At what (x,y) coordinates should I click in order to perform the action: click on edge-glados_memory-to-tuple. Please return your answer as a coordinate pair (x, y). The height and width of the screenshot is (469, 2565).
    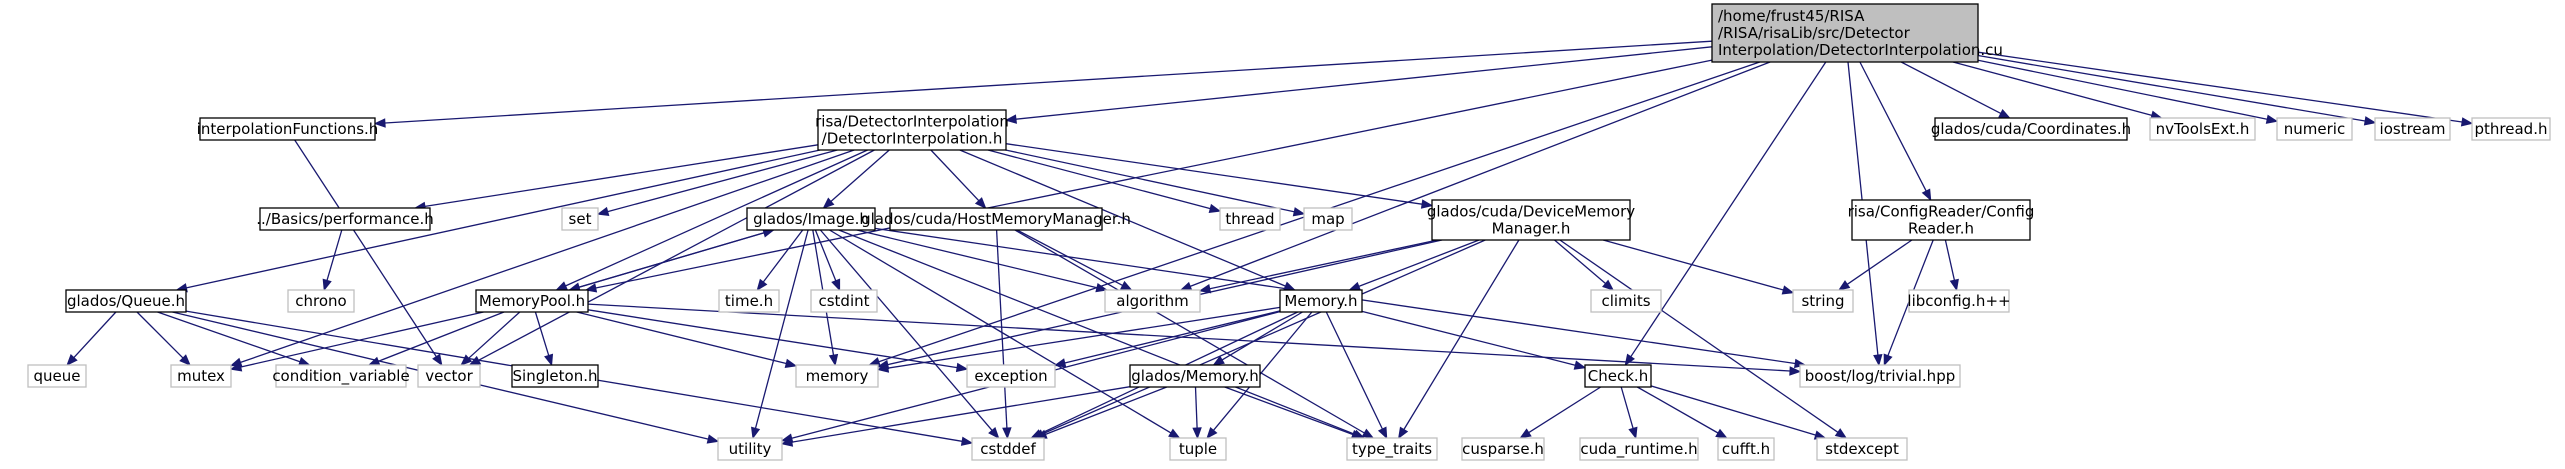
    Looking at the image, I should click on (1197, 413).